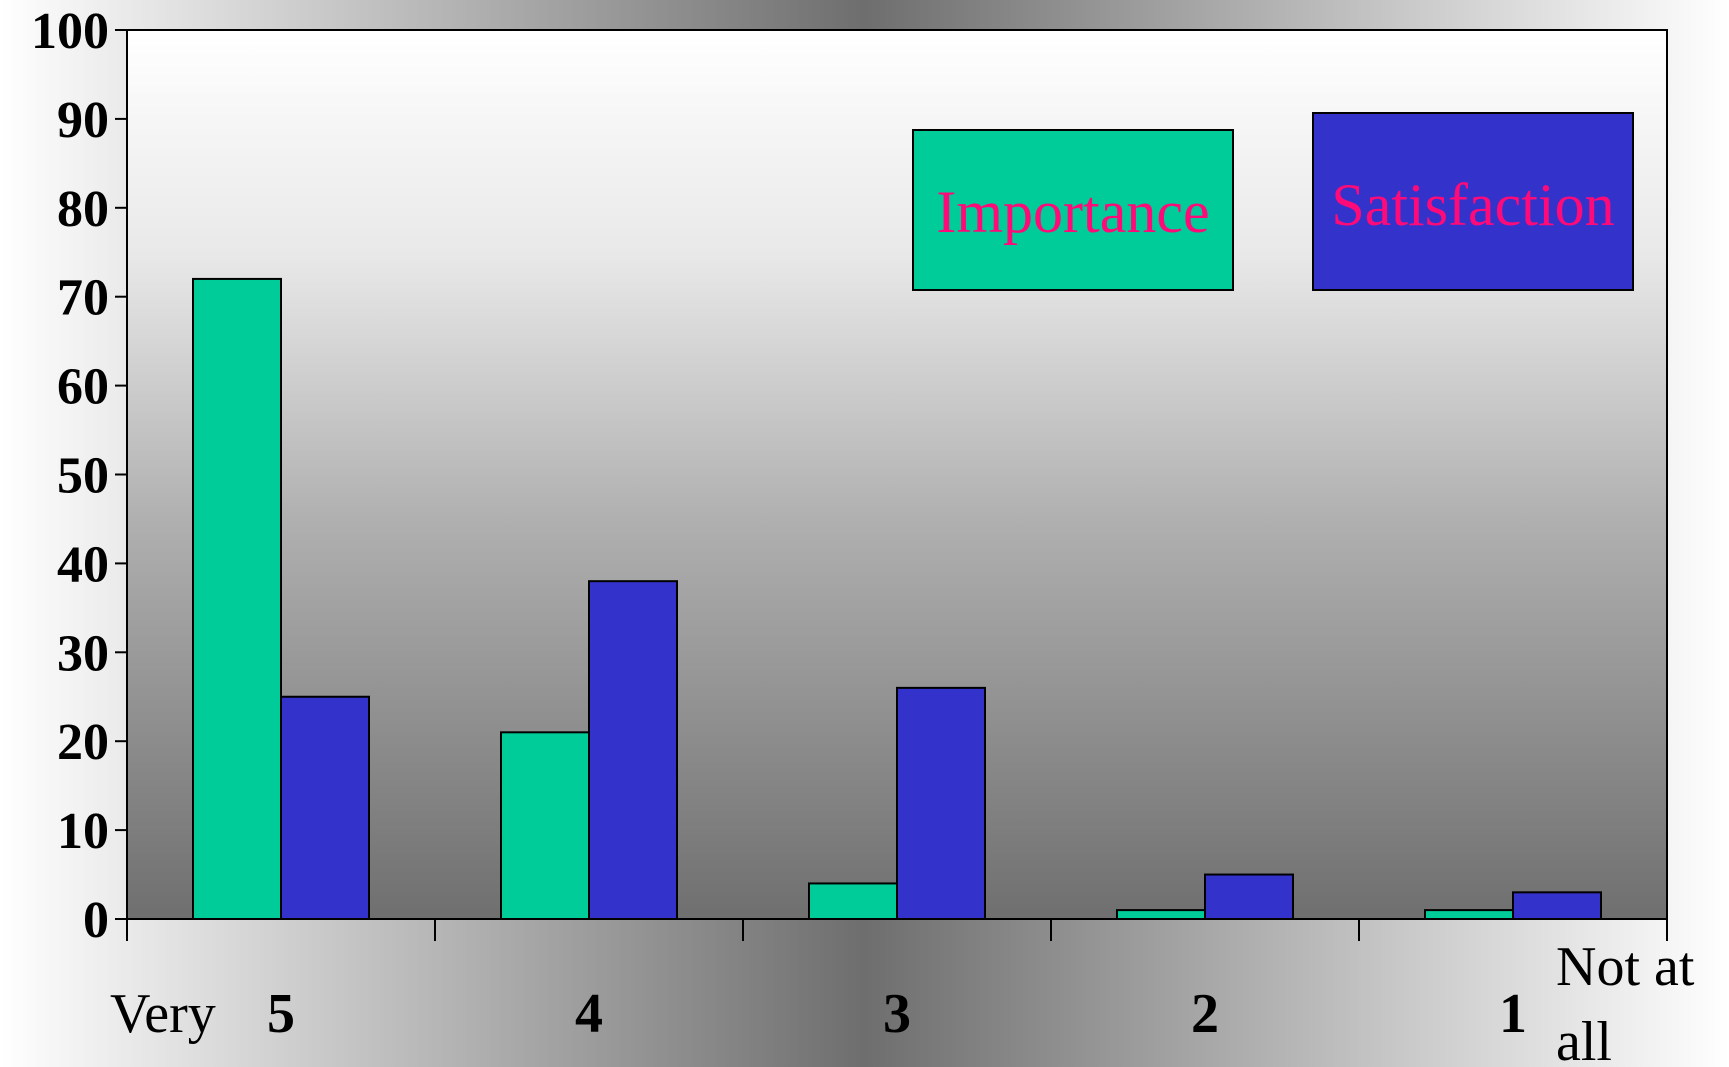 Image resolution: width=1729 pixels, height=1067 pixels. What do you see at coordinates (1584, 1039) in the screenshot?
I see `x-end-label-all: all` at bounding box center [1584, 1039].